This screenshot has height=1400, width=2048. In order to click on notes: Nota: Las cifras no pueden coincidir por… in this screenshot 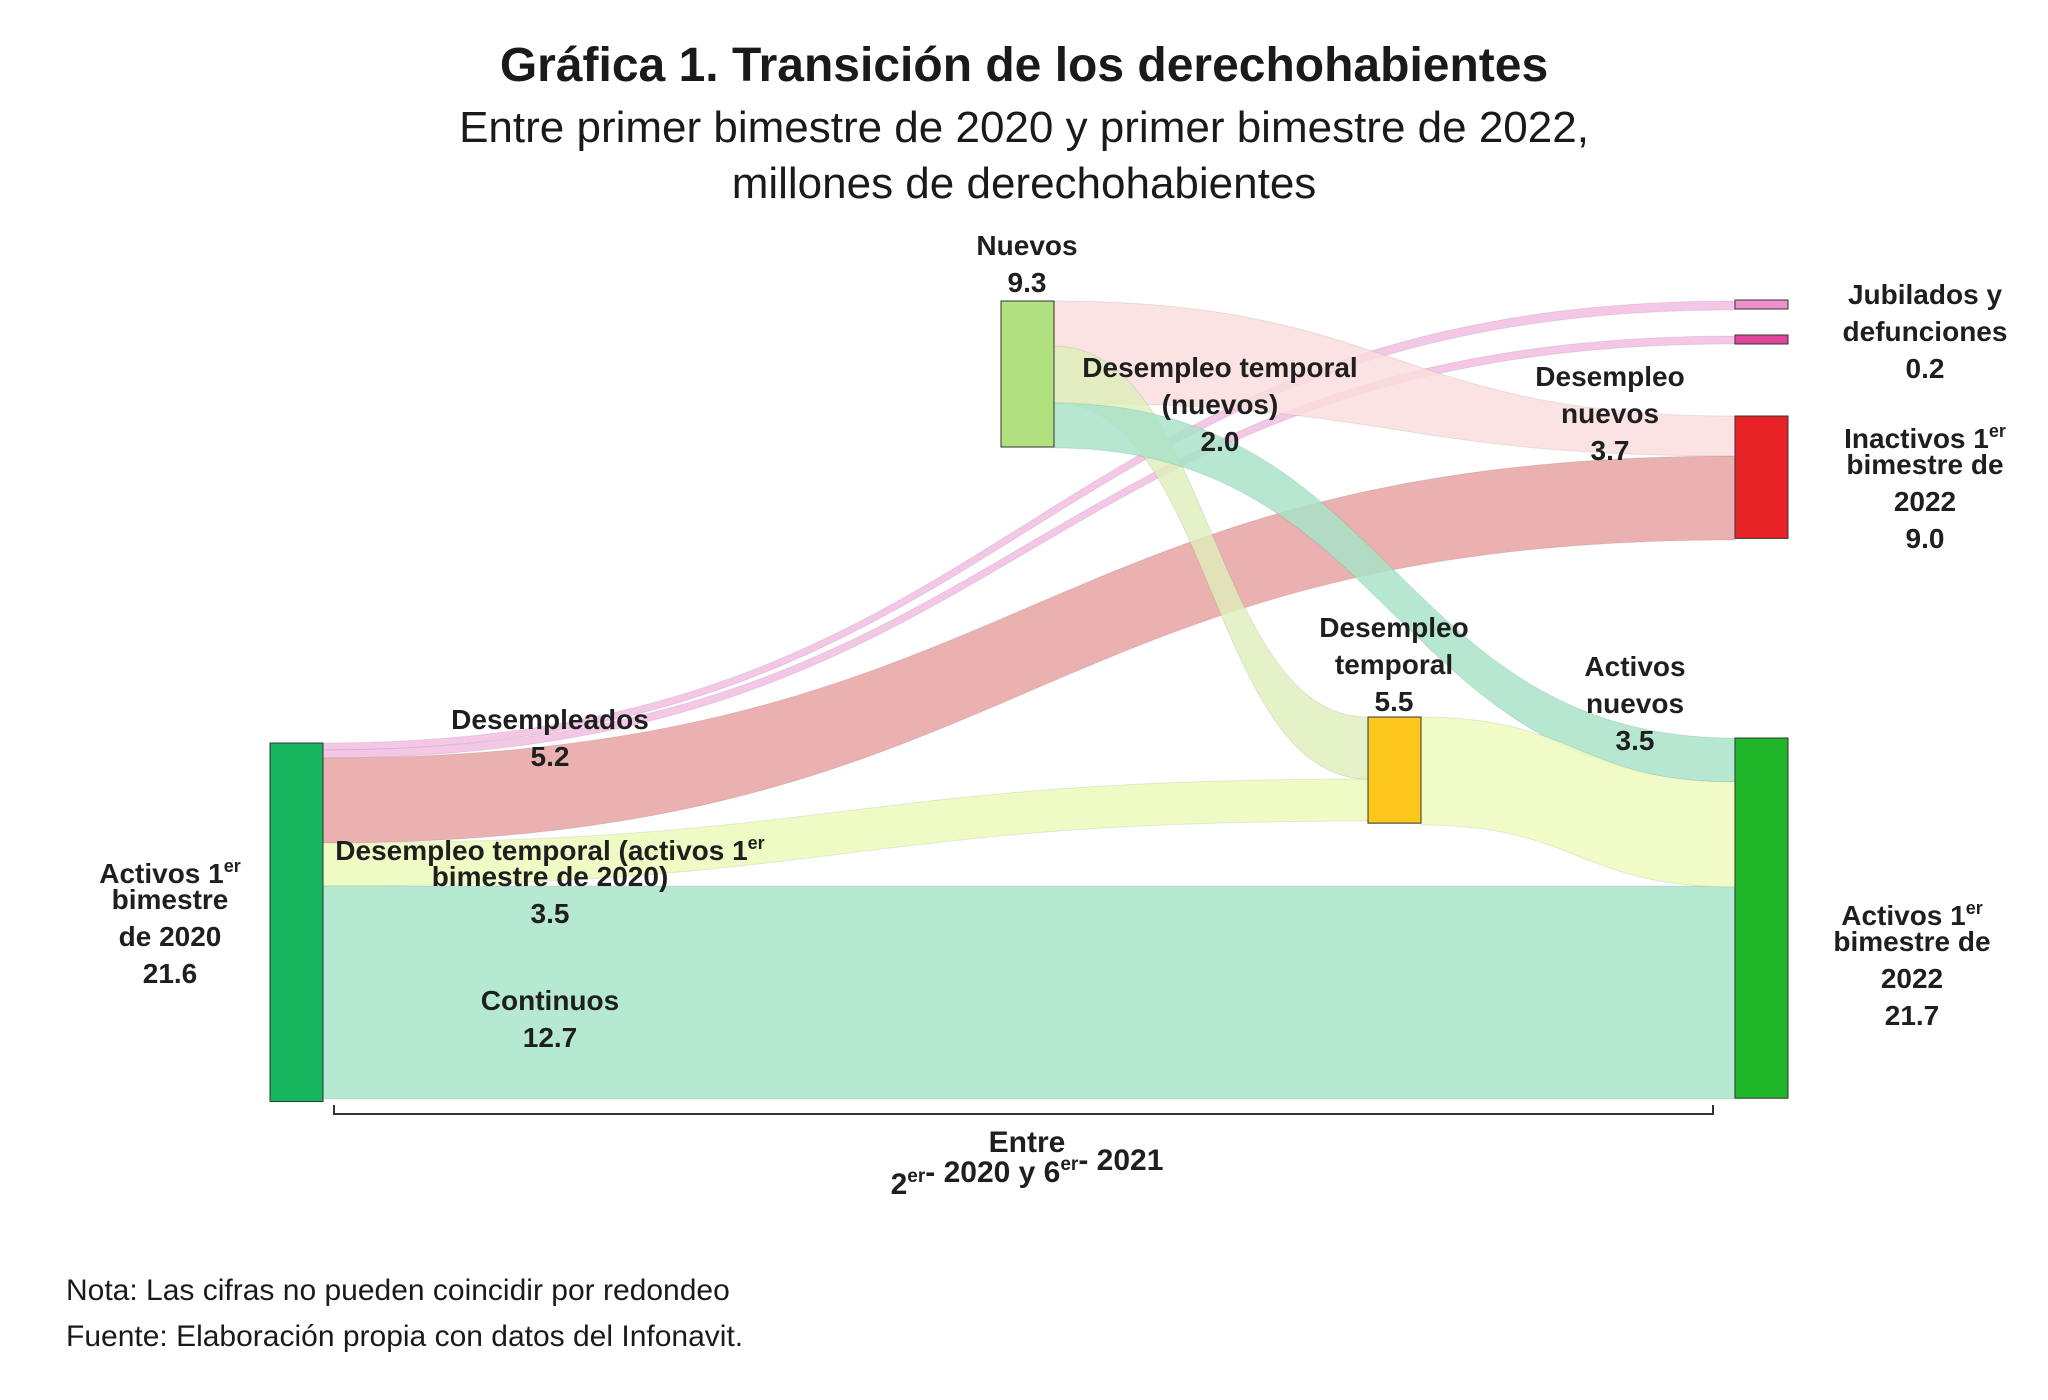, I will do `click(404, 1314)`.